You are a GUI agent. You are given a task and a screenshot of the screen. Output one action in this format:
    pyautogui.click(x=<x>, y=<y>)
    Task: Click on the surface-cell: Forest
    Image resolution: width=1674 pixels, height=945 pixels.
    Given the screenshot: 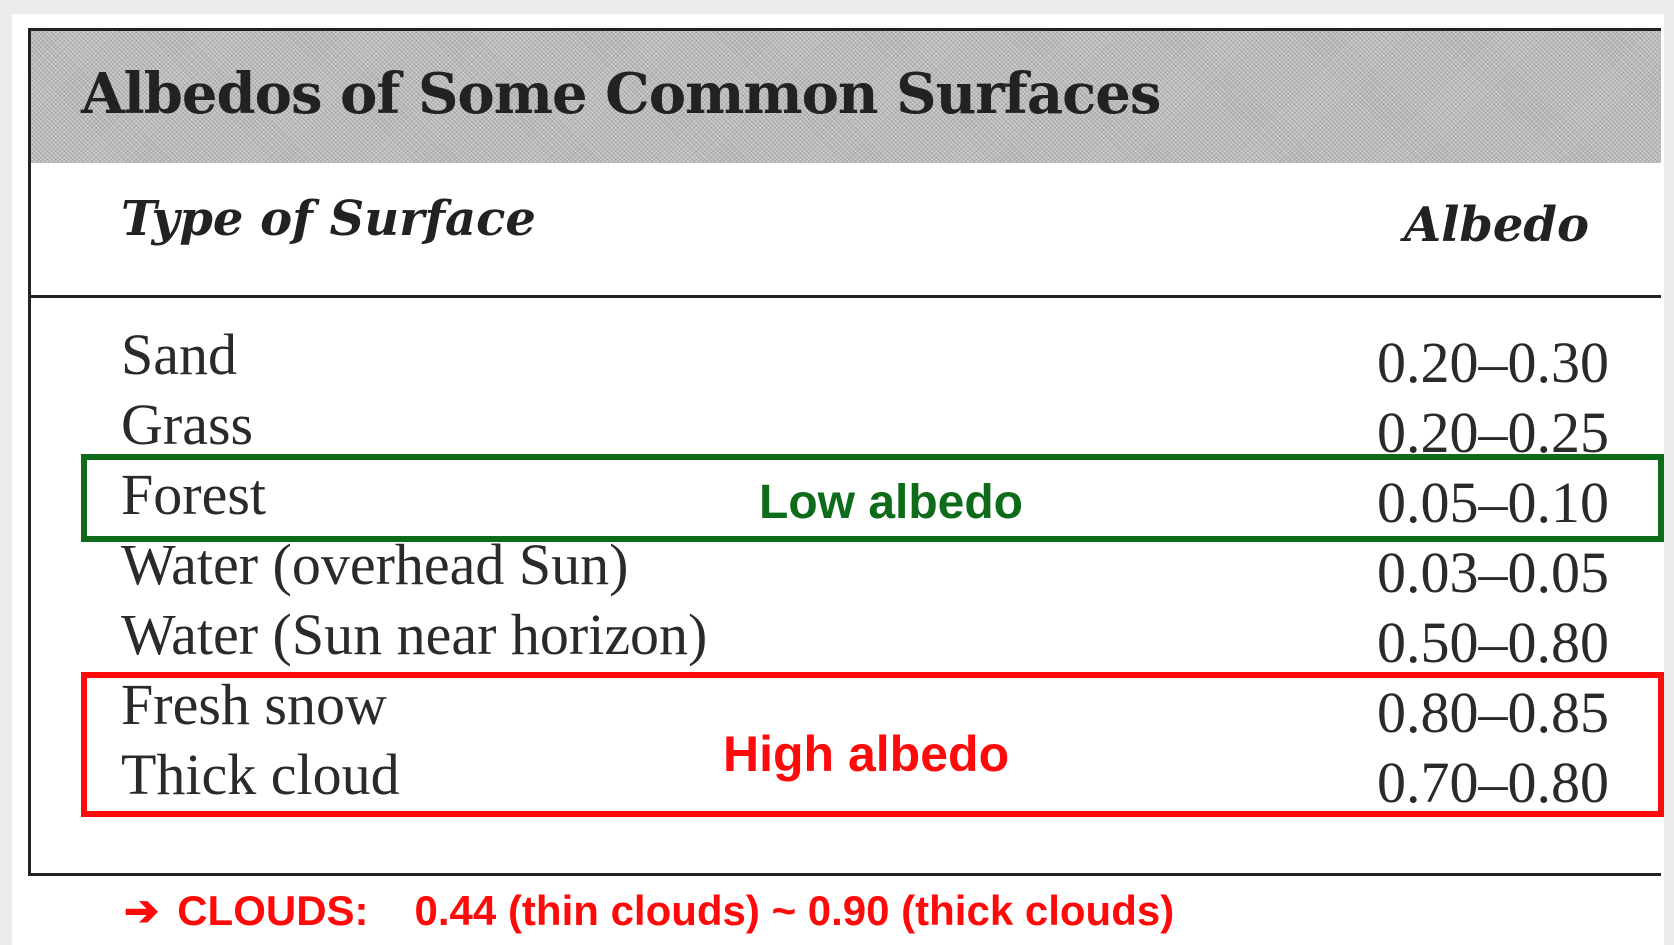 What is the action you would take?
    pyautogui.click(x=193, y=494)
    